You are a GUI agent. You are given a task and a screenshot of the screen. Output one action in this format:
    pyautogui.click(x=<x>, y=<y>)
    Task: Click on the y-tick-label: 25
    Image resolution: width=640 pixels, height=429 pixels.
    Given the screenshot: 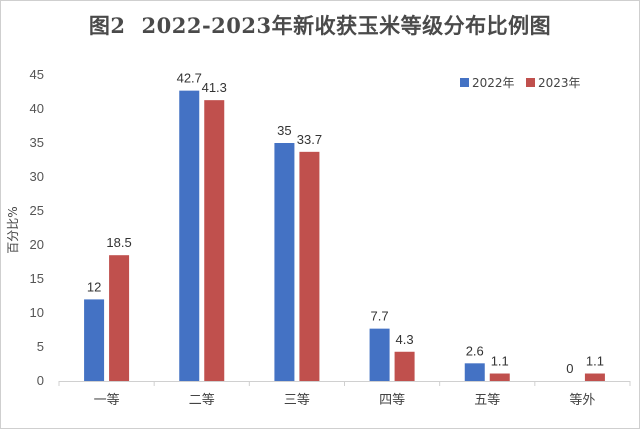 What is the action you would take?
    pyautogui.click(x=37, y=210)
    